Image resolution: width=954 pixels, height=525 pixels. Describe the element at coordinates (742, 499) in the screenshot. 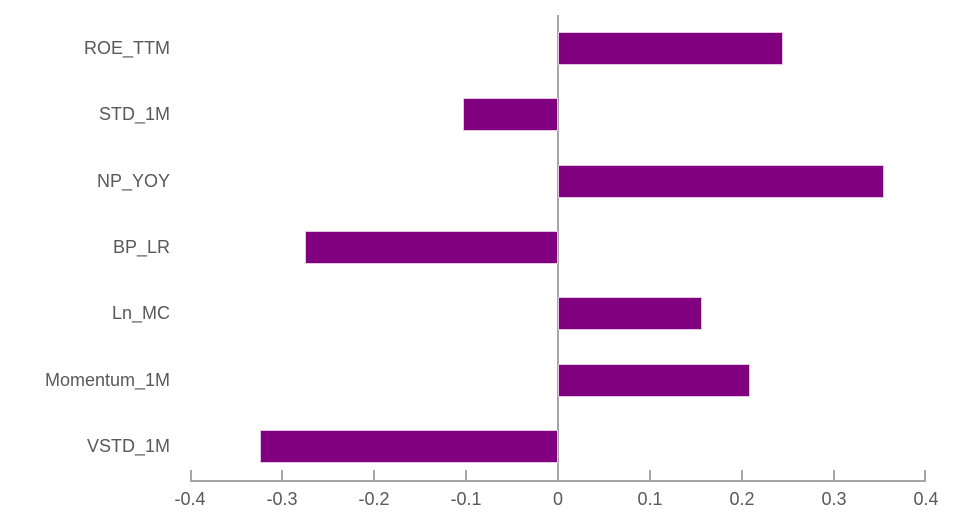

I see `x-tick-label: 0.2` at that location.